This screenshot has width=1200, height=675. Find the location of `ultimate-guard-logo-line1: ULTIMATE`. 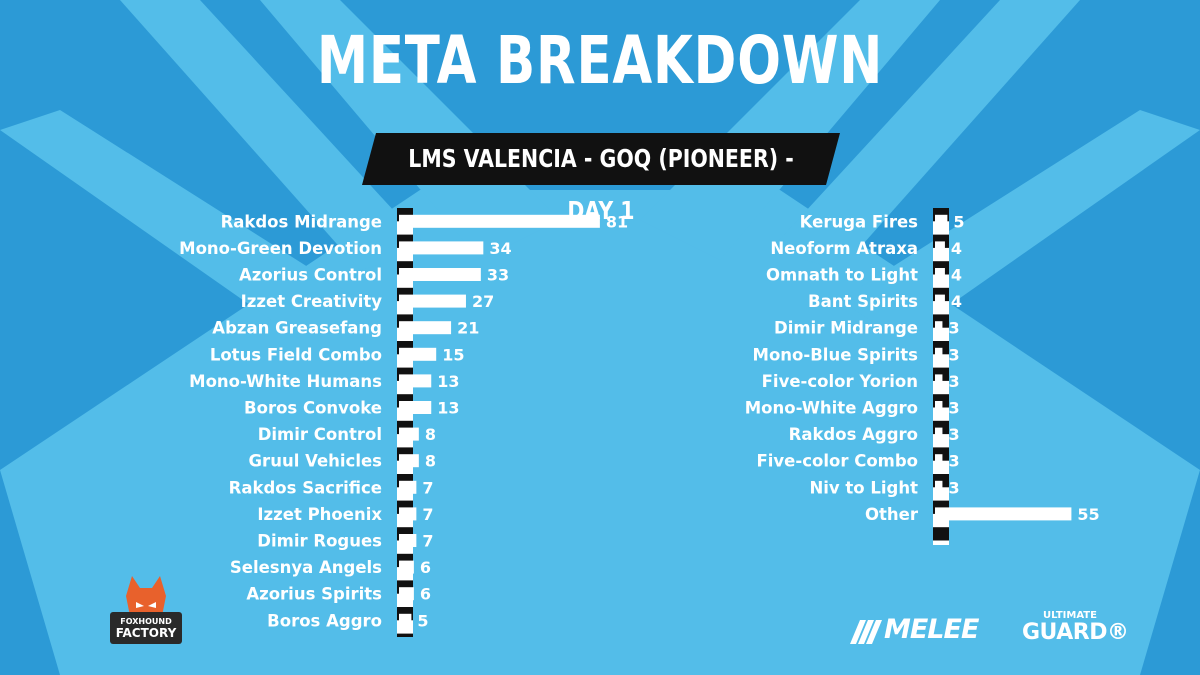

ultimate-guard-logo-line1: ULTIMATE is located at coordinates (1070, 615).